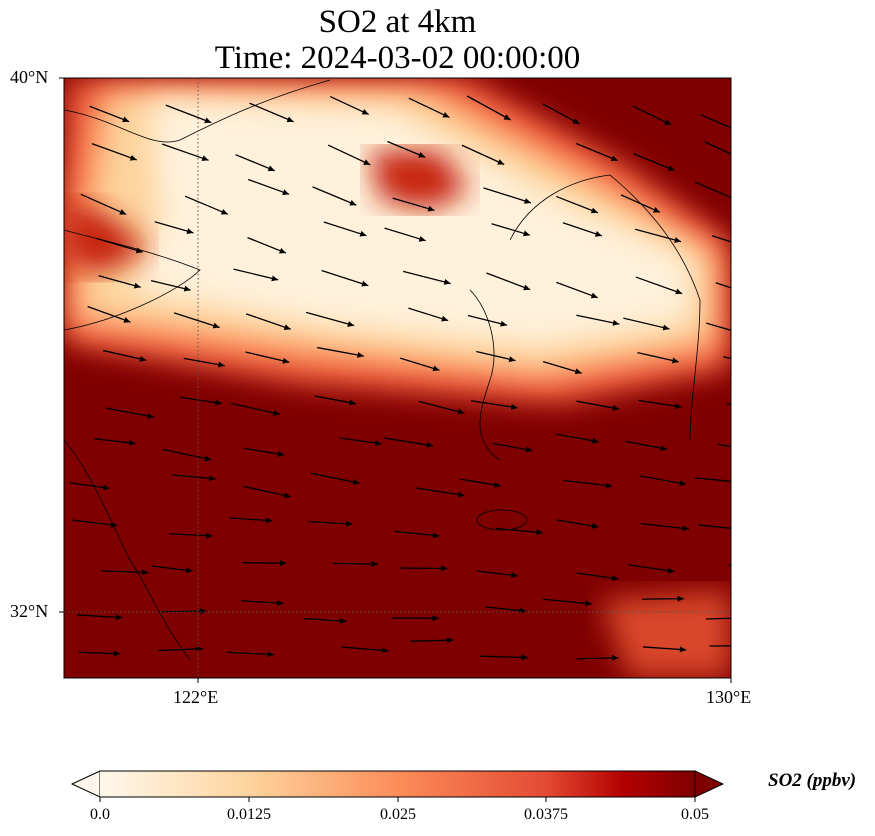 The image size is (875, 836). Describe the element at coordinates (695, 814) in the screenshot. I see `colorbar-tick-4: 0.05` at that location.